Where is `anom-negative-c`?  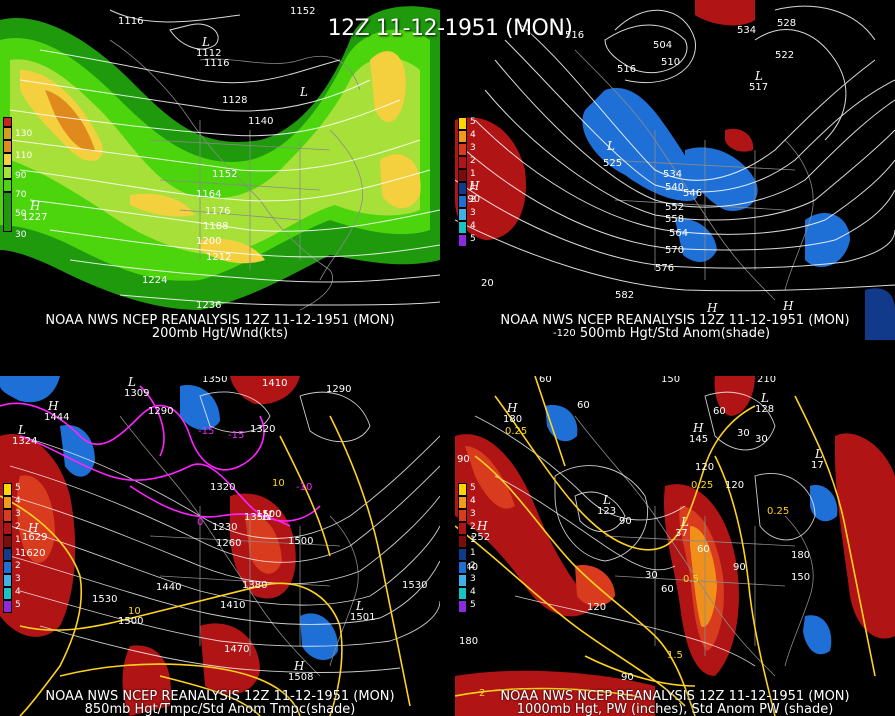
anom-negative-c is located at coordinates (200, 408).